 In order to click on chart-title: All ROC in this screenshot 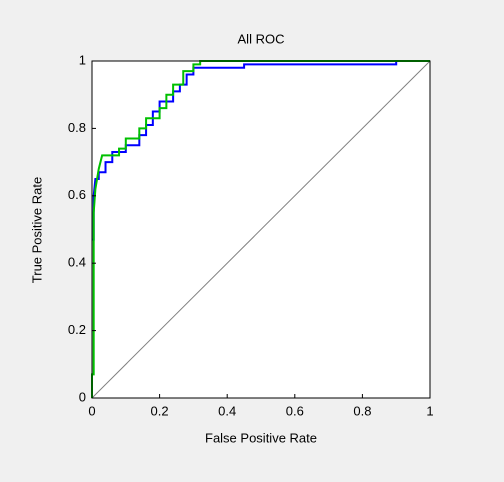, I will do `click(261, 38)`.